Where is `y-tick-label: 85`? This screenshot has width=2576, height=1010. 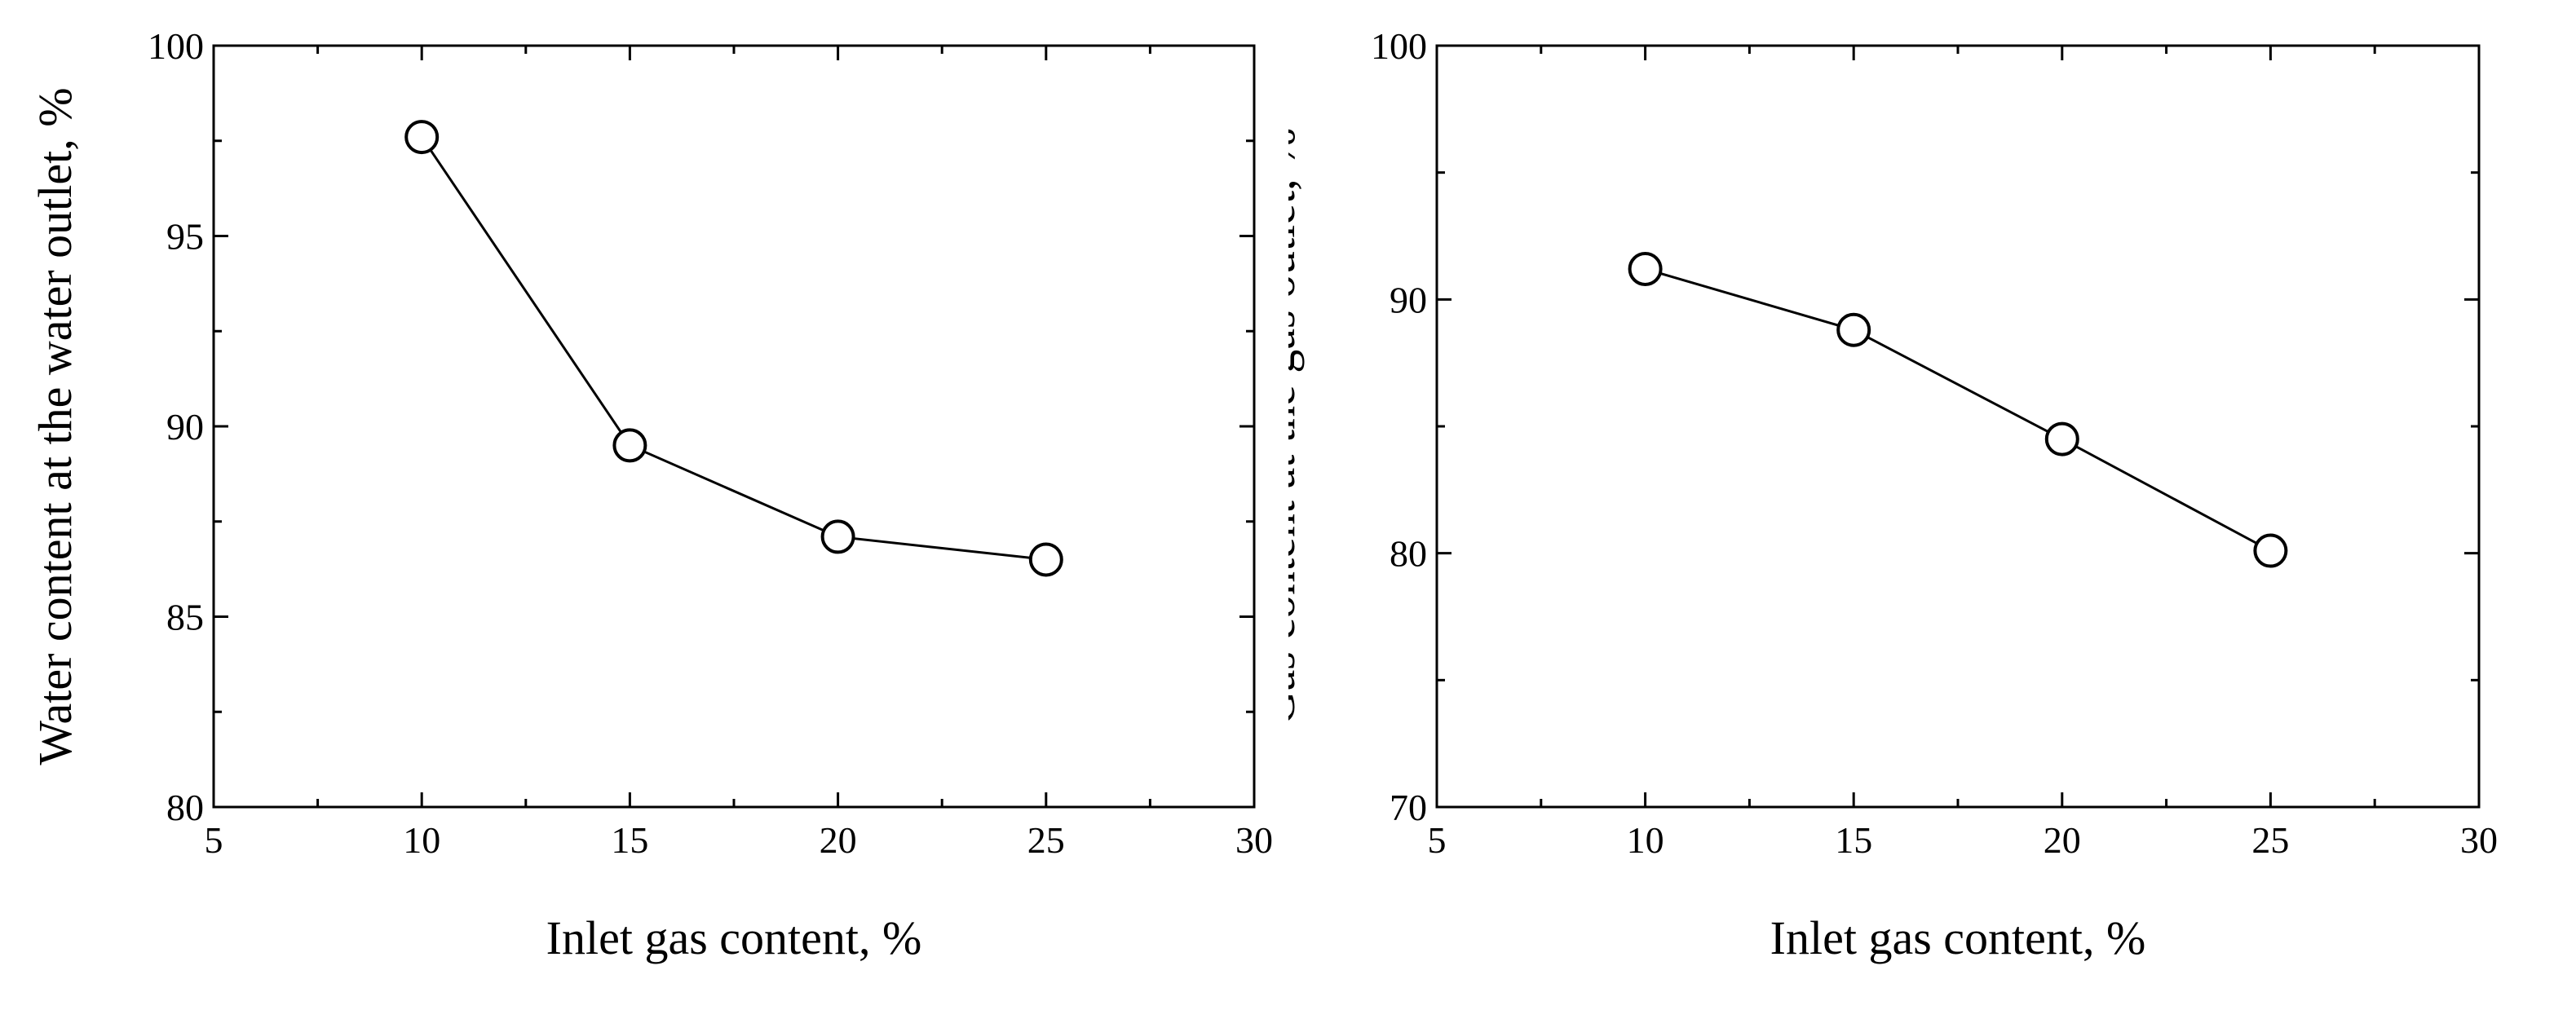 y-tick-label: 85 is located at coordinates (185, 617).